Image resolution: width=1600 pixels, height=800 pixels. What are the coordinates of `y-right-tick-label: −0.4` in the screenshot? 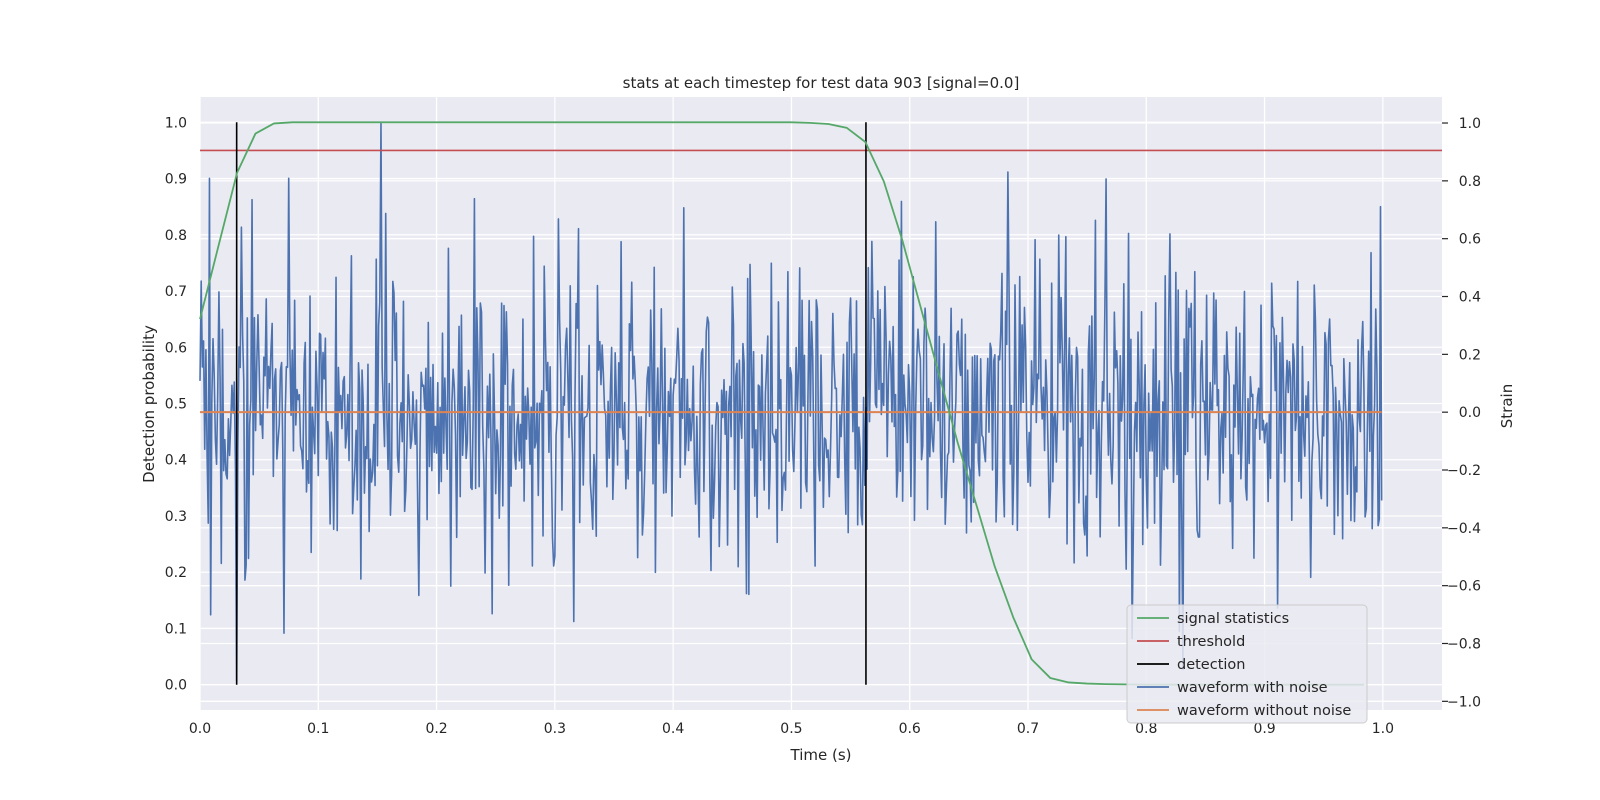 It's located at (1464, 529).